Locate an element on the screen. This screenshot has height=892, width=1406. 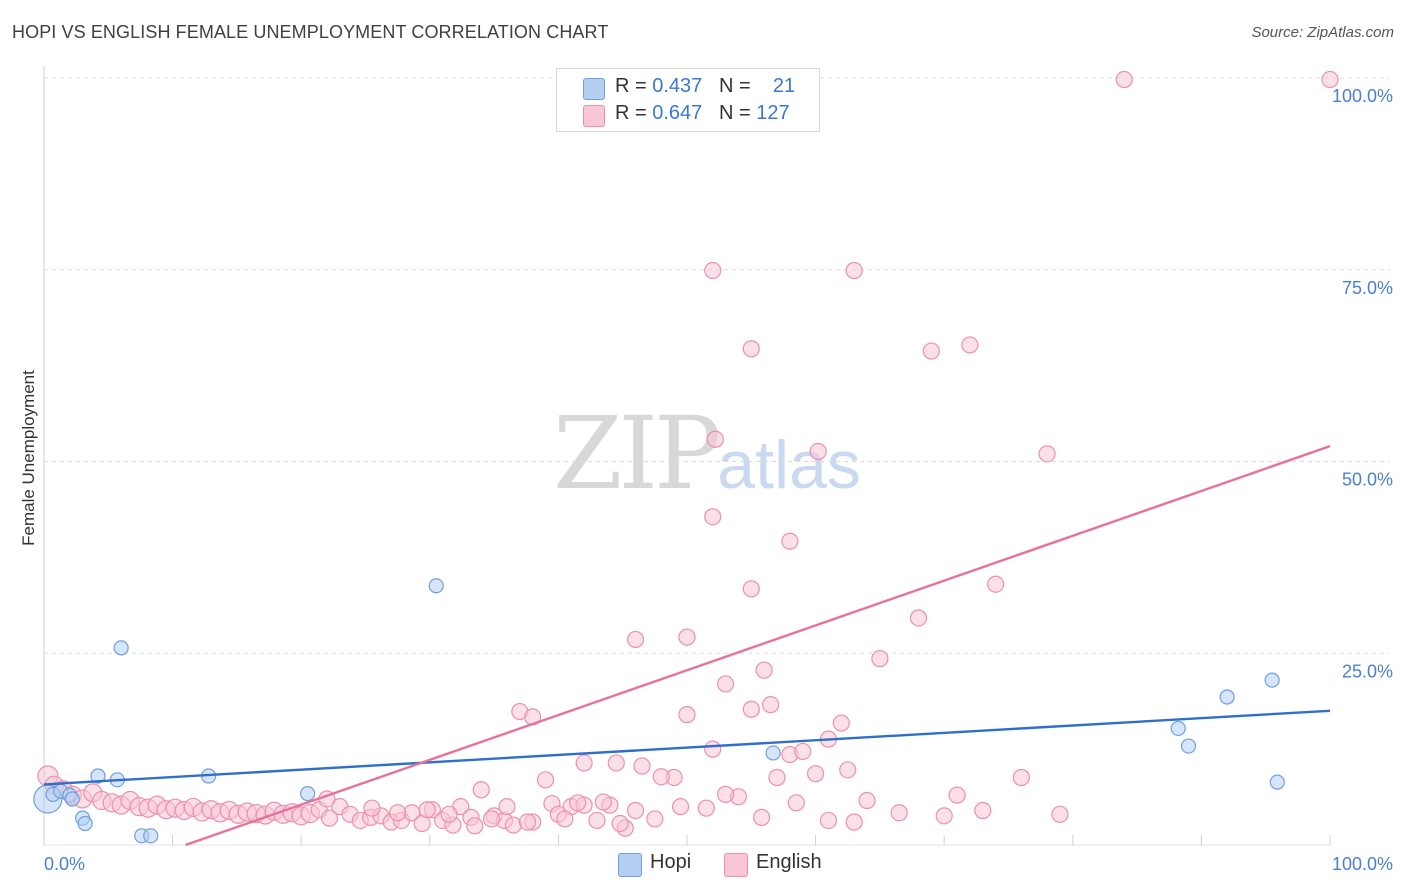
legend-english-n-value: 127 is located at coordinates (773, 113).